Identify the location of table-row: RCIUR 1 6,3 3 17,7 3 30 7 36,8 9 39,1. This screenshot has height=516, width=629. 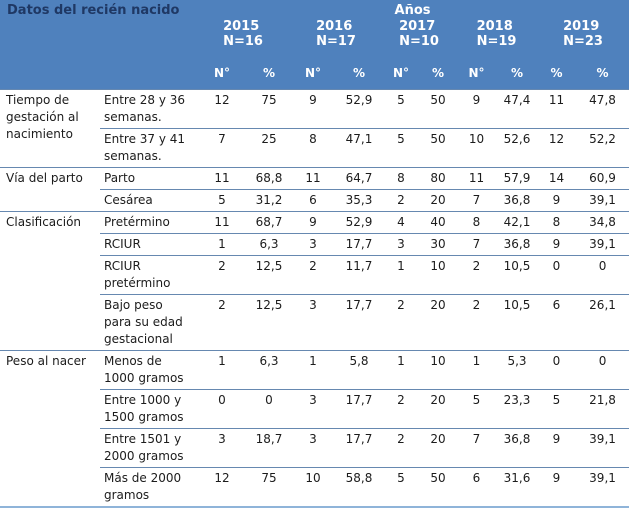
(314, 244).